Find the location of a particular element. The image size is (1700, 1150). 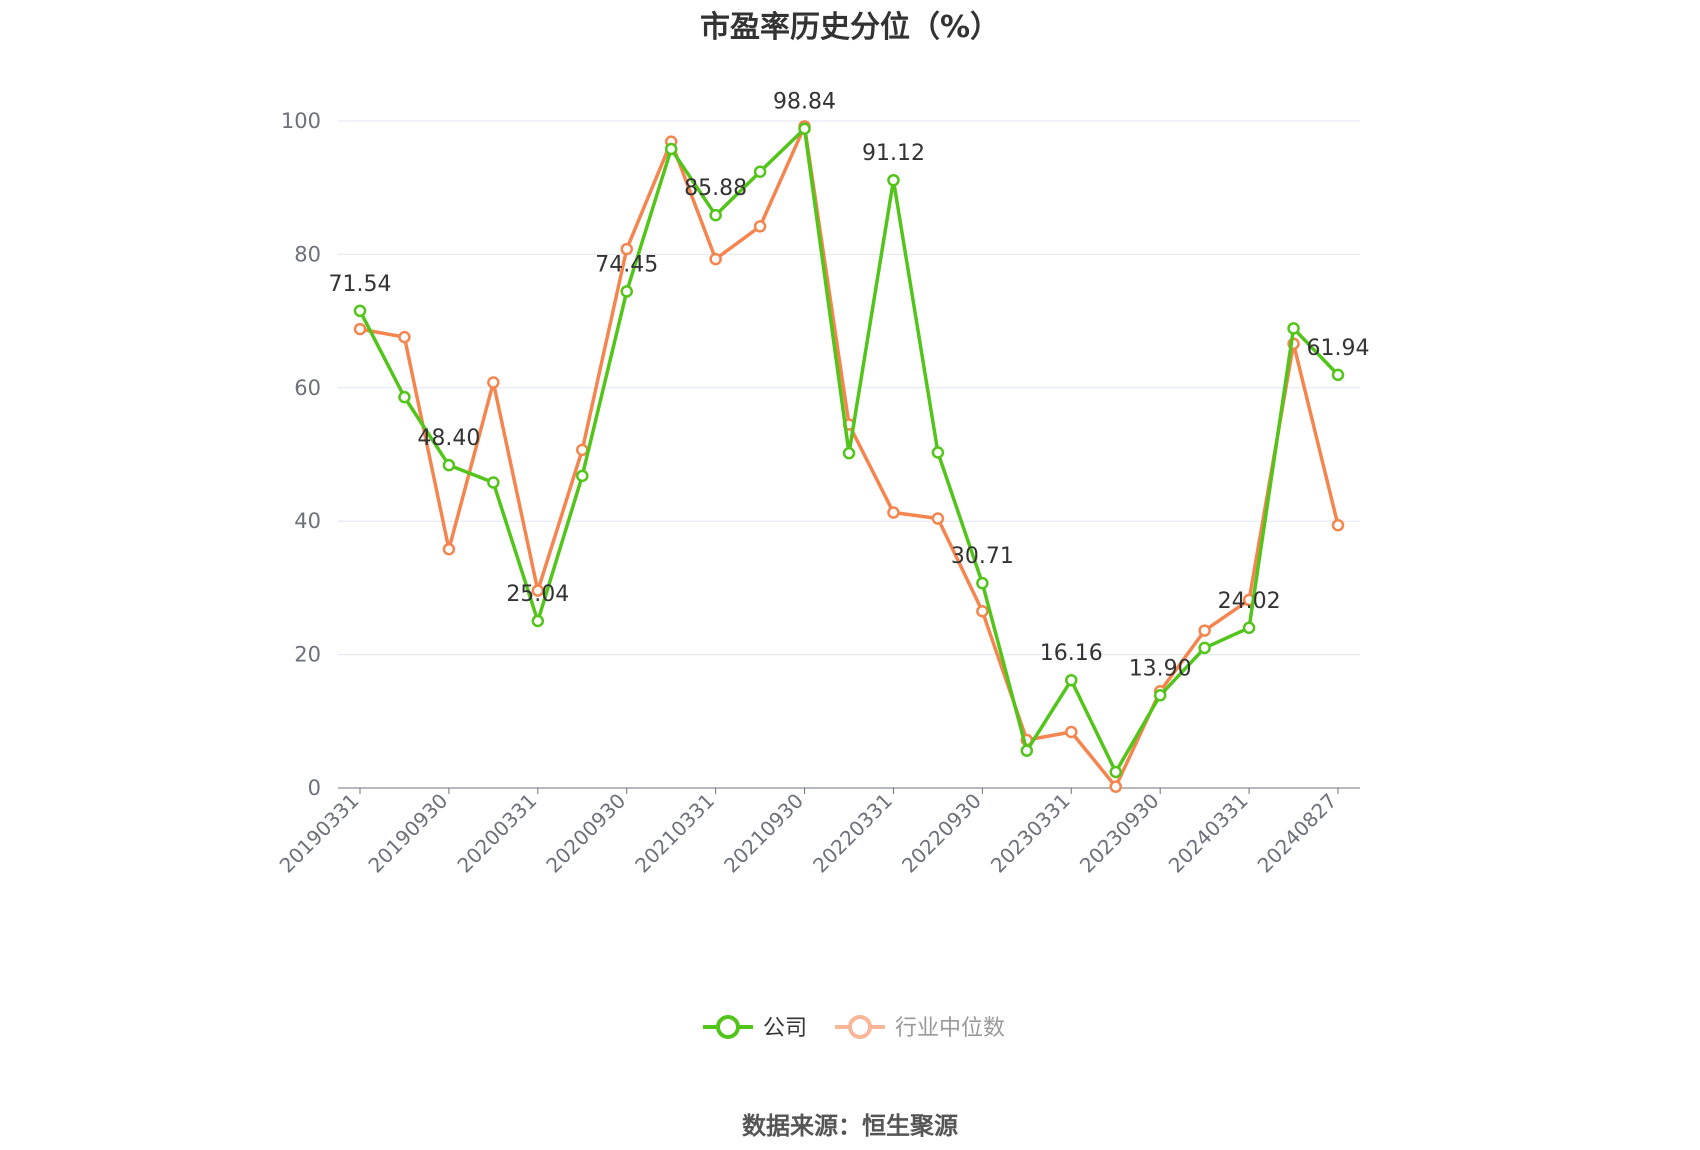

legend-industry-marker-icon is located at coordinates (860, 1027).